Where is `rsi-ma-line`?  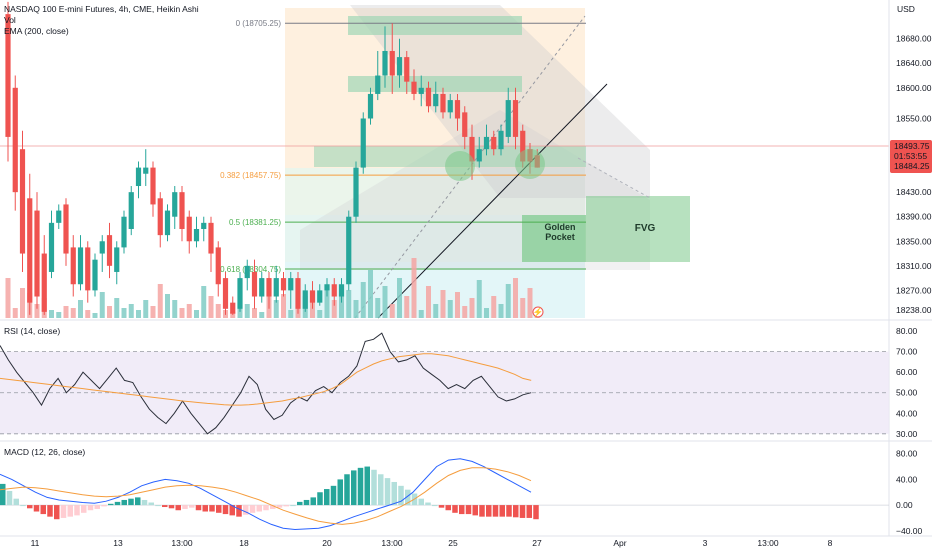 rsi-ma-line is located at coordinates (266, 379).